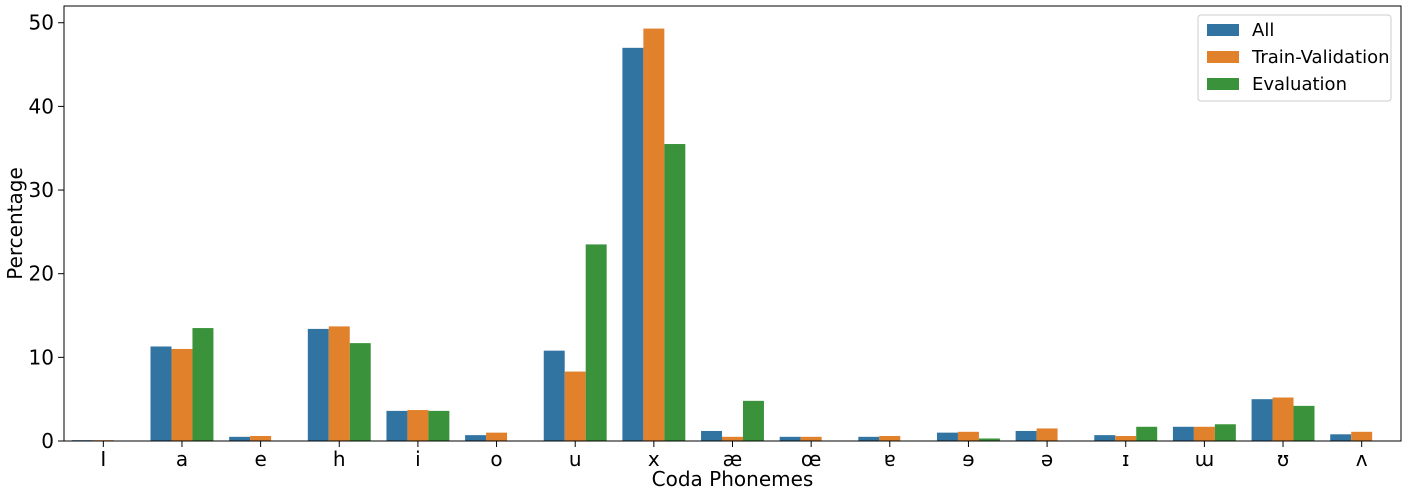  I want to click on y-tick-label-1: 10, so click(41, 357).